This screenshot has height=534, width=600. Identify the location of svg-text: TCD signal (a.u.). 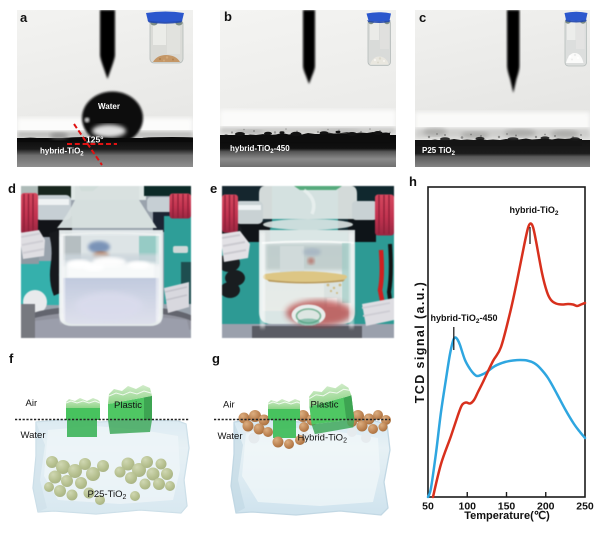
(420, 342).